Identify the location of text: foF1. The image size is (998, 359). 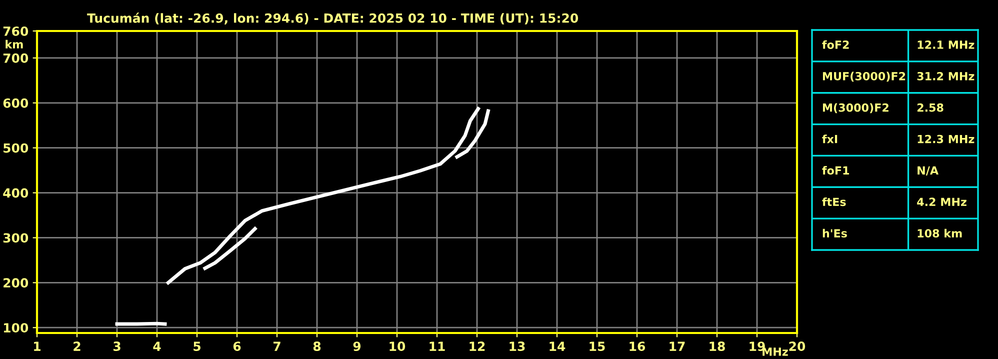
(835, 170).